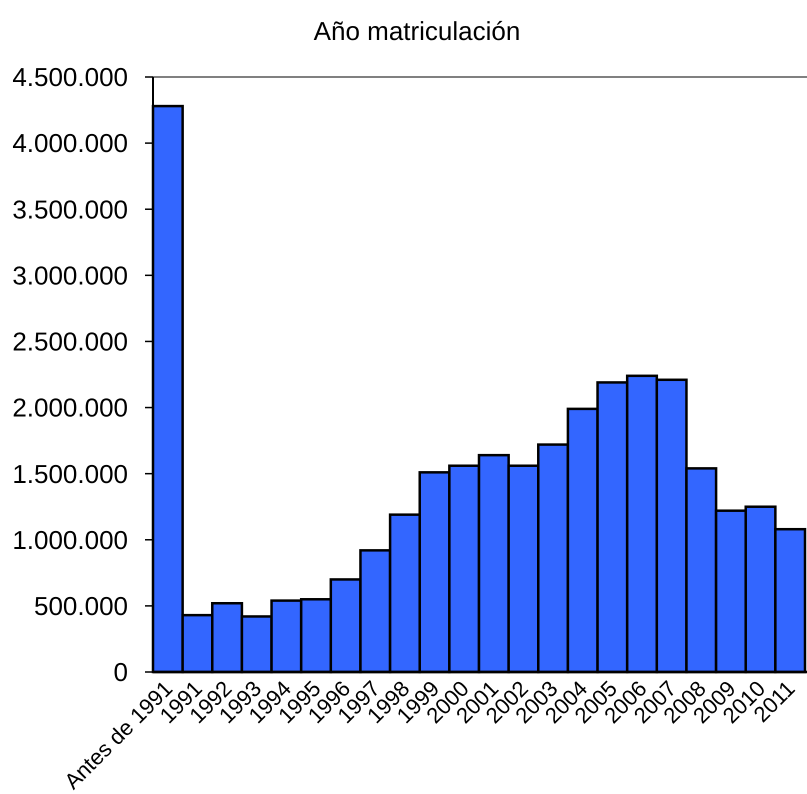  Describe the element at coordinates (81, 605) in the screenshot. I see `y-tick-label: 500.000` at that location.